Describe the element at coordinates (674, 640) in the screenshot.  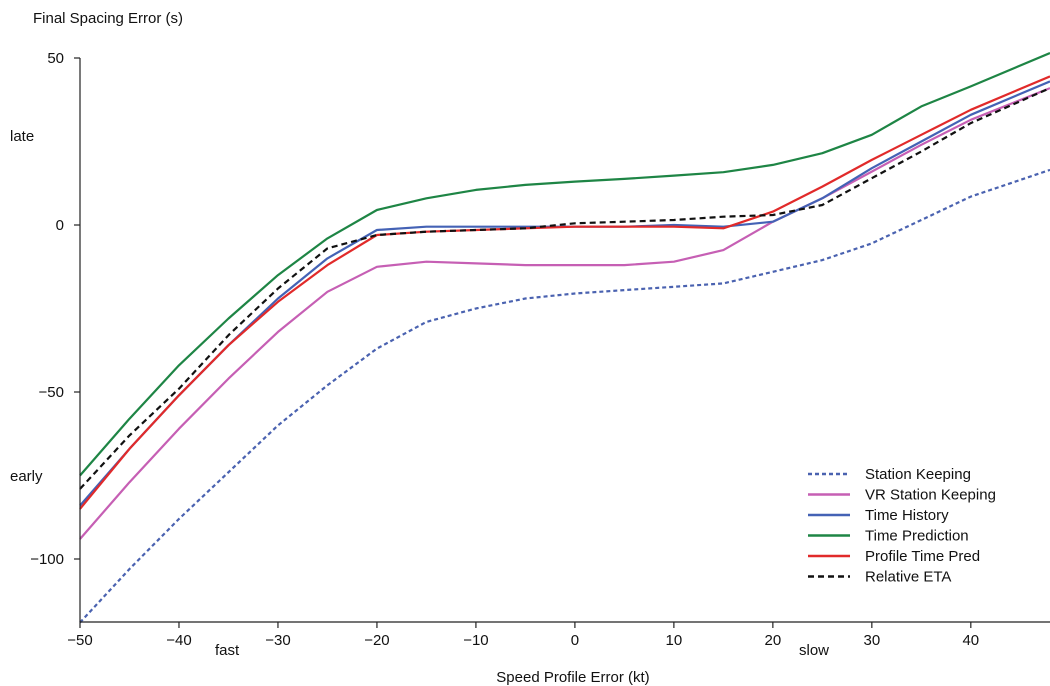
I see `x-tick-label: 10` at that location.